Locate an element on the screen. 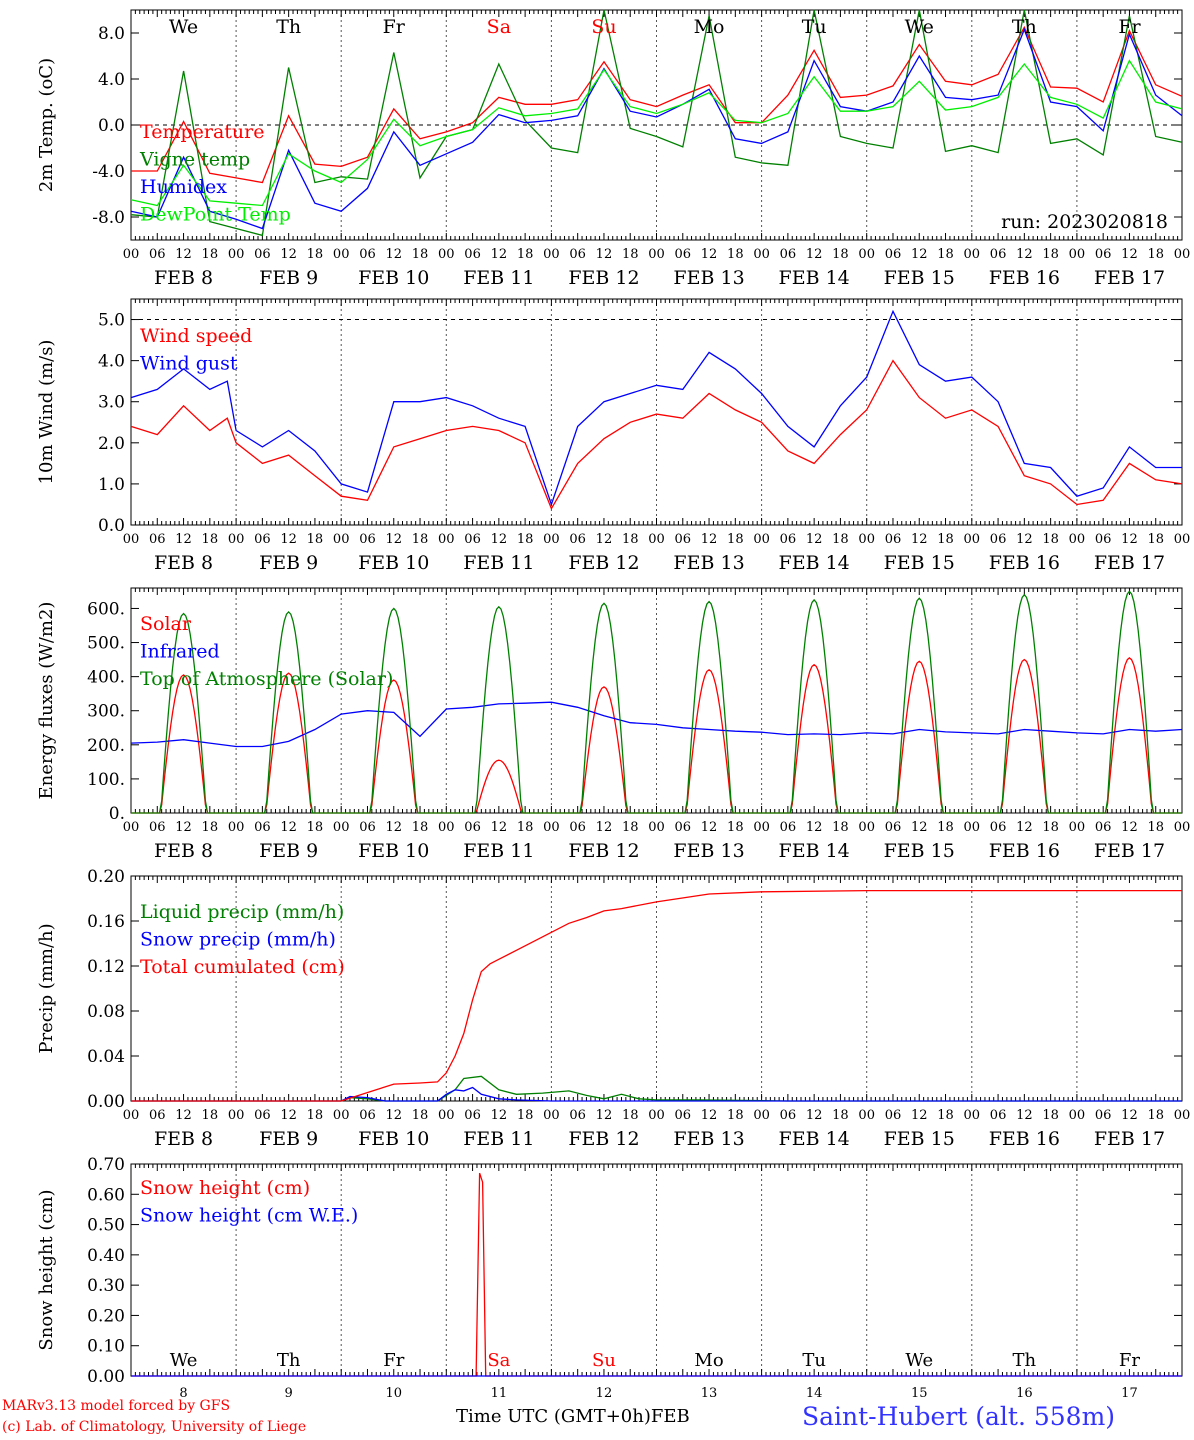 Image resolution: width=1194 pixels, height=1440 pixels. date-label: FEB 10 is located at coordinates (393, 851).